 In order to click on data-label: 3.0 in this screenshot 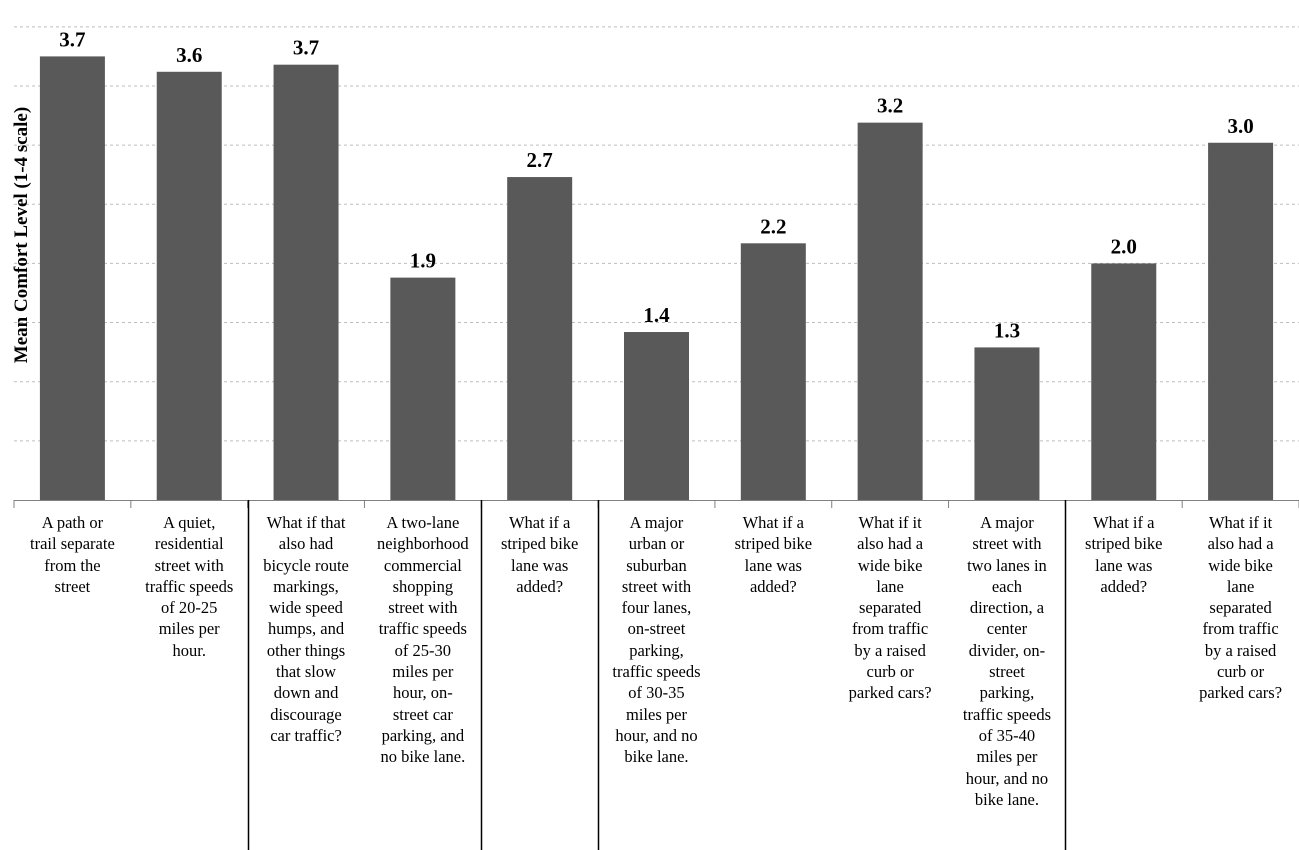, I will do `click(1240, 126)`.